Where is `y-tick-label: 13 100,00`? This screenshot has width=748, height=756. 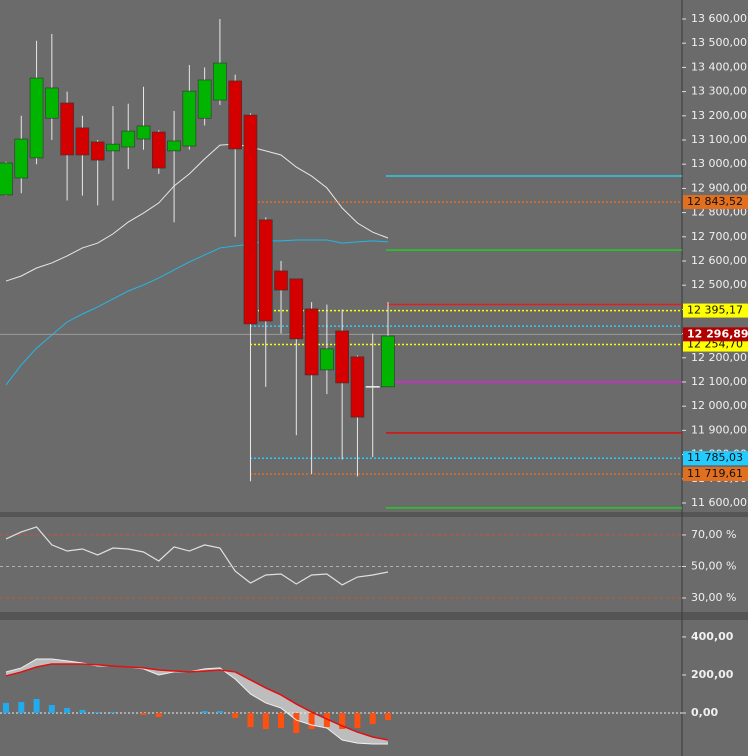 y-tick-label: 13 100,00 is located at coordinates (719, 139).